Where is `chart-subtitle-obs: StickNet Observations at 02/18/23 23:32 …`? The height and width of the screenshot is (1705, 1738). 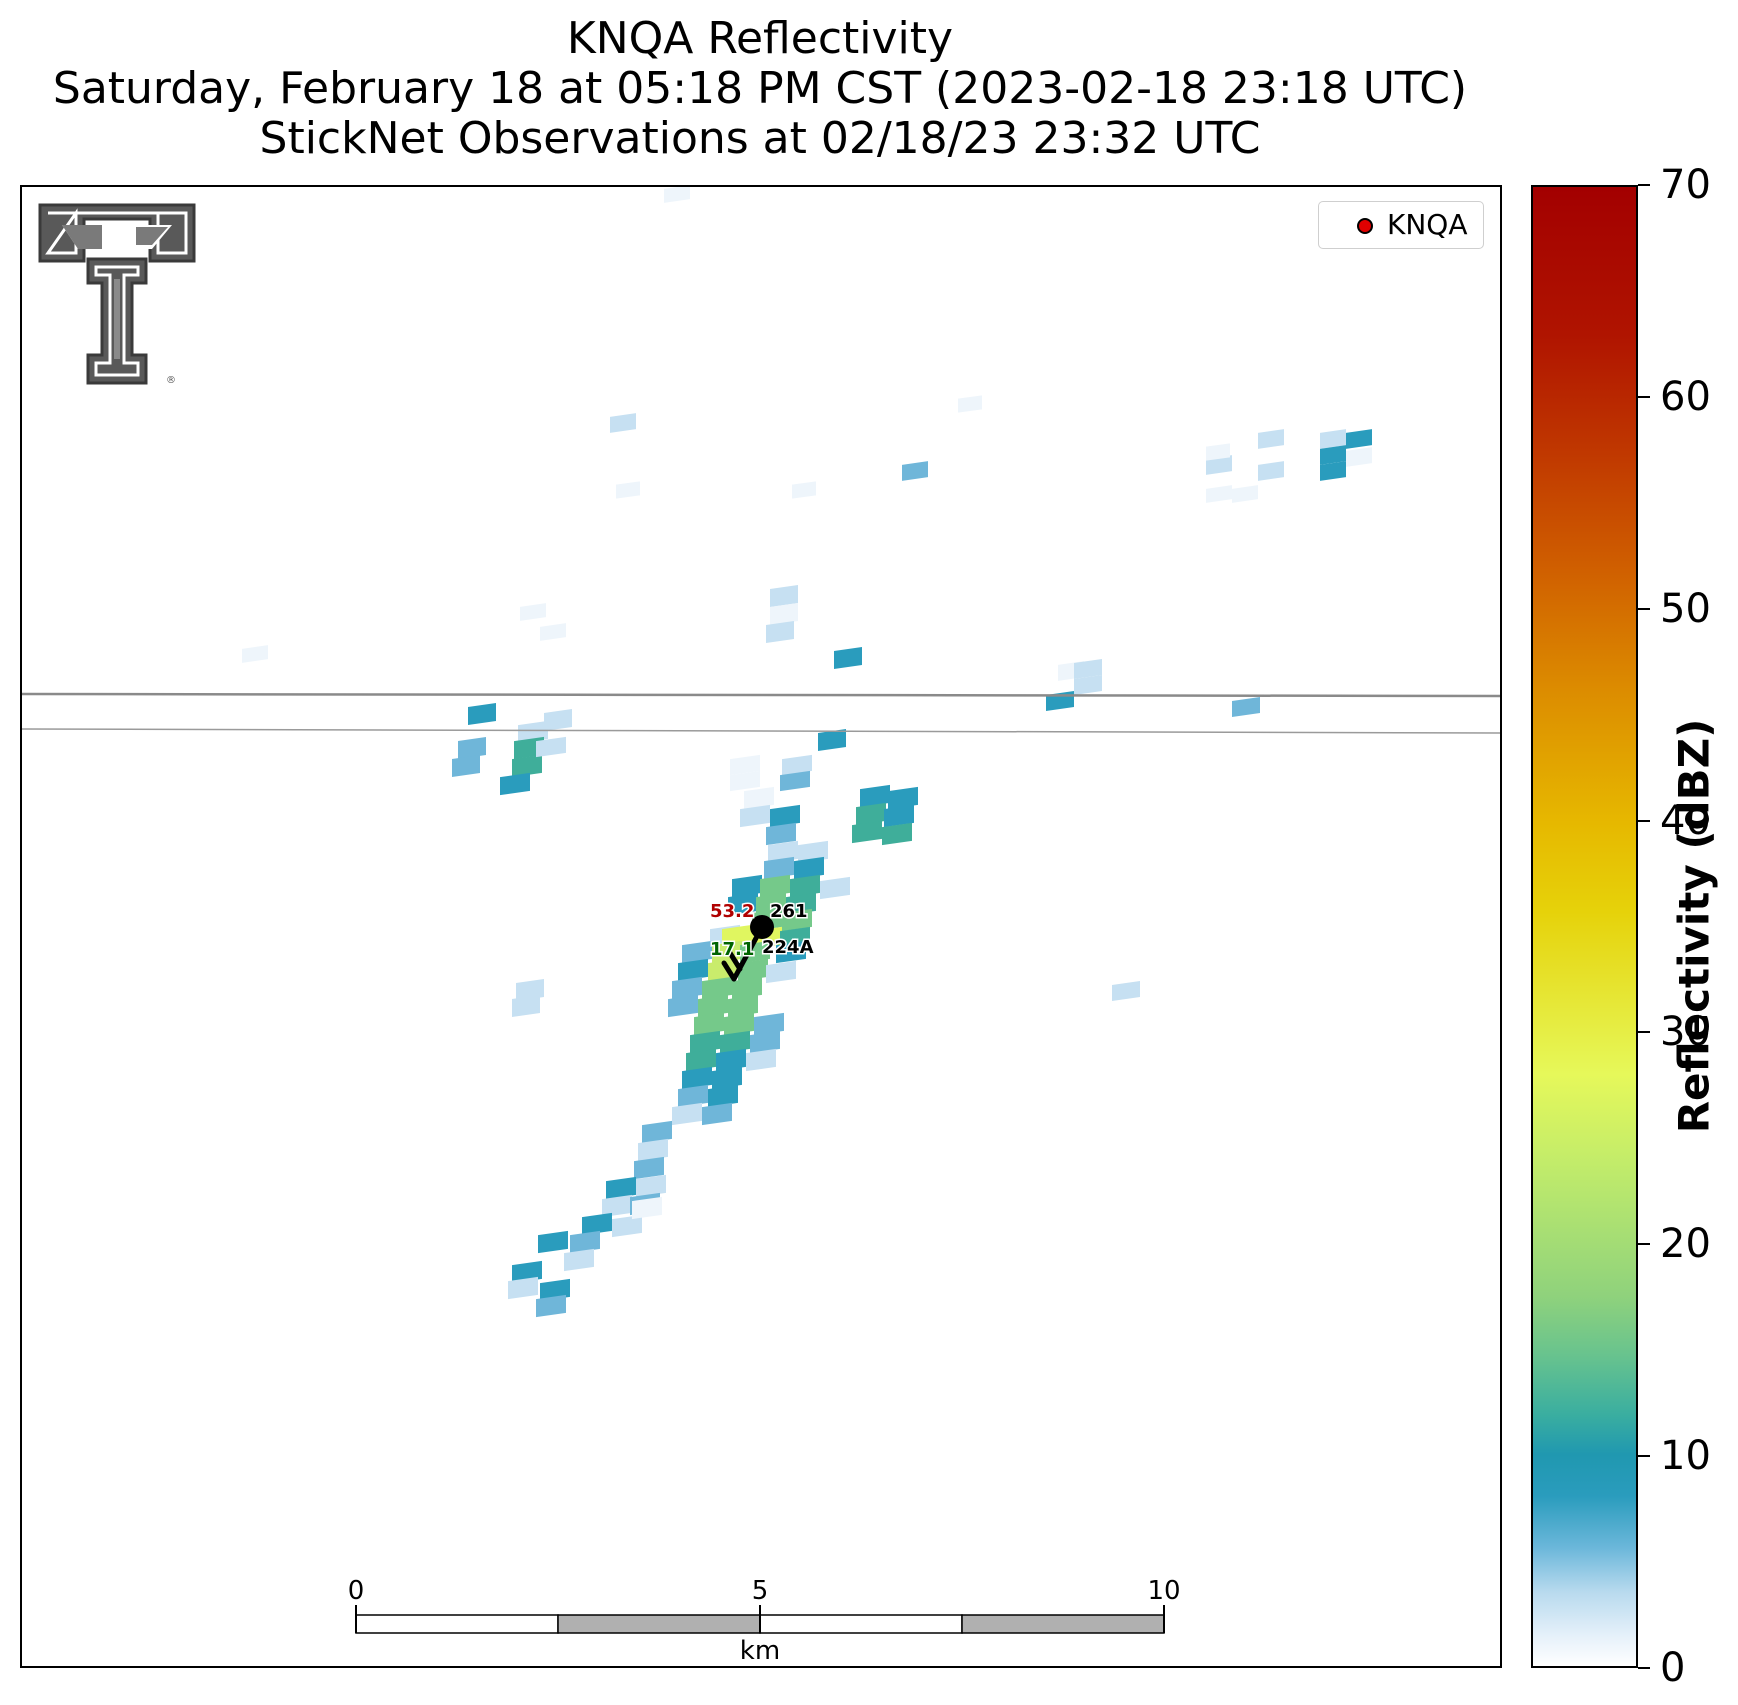 chart-subtitle-obs: StickNet Observations at 02/18/23 23:32 … is located at coordinates (760, 138).